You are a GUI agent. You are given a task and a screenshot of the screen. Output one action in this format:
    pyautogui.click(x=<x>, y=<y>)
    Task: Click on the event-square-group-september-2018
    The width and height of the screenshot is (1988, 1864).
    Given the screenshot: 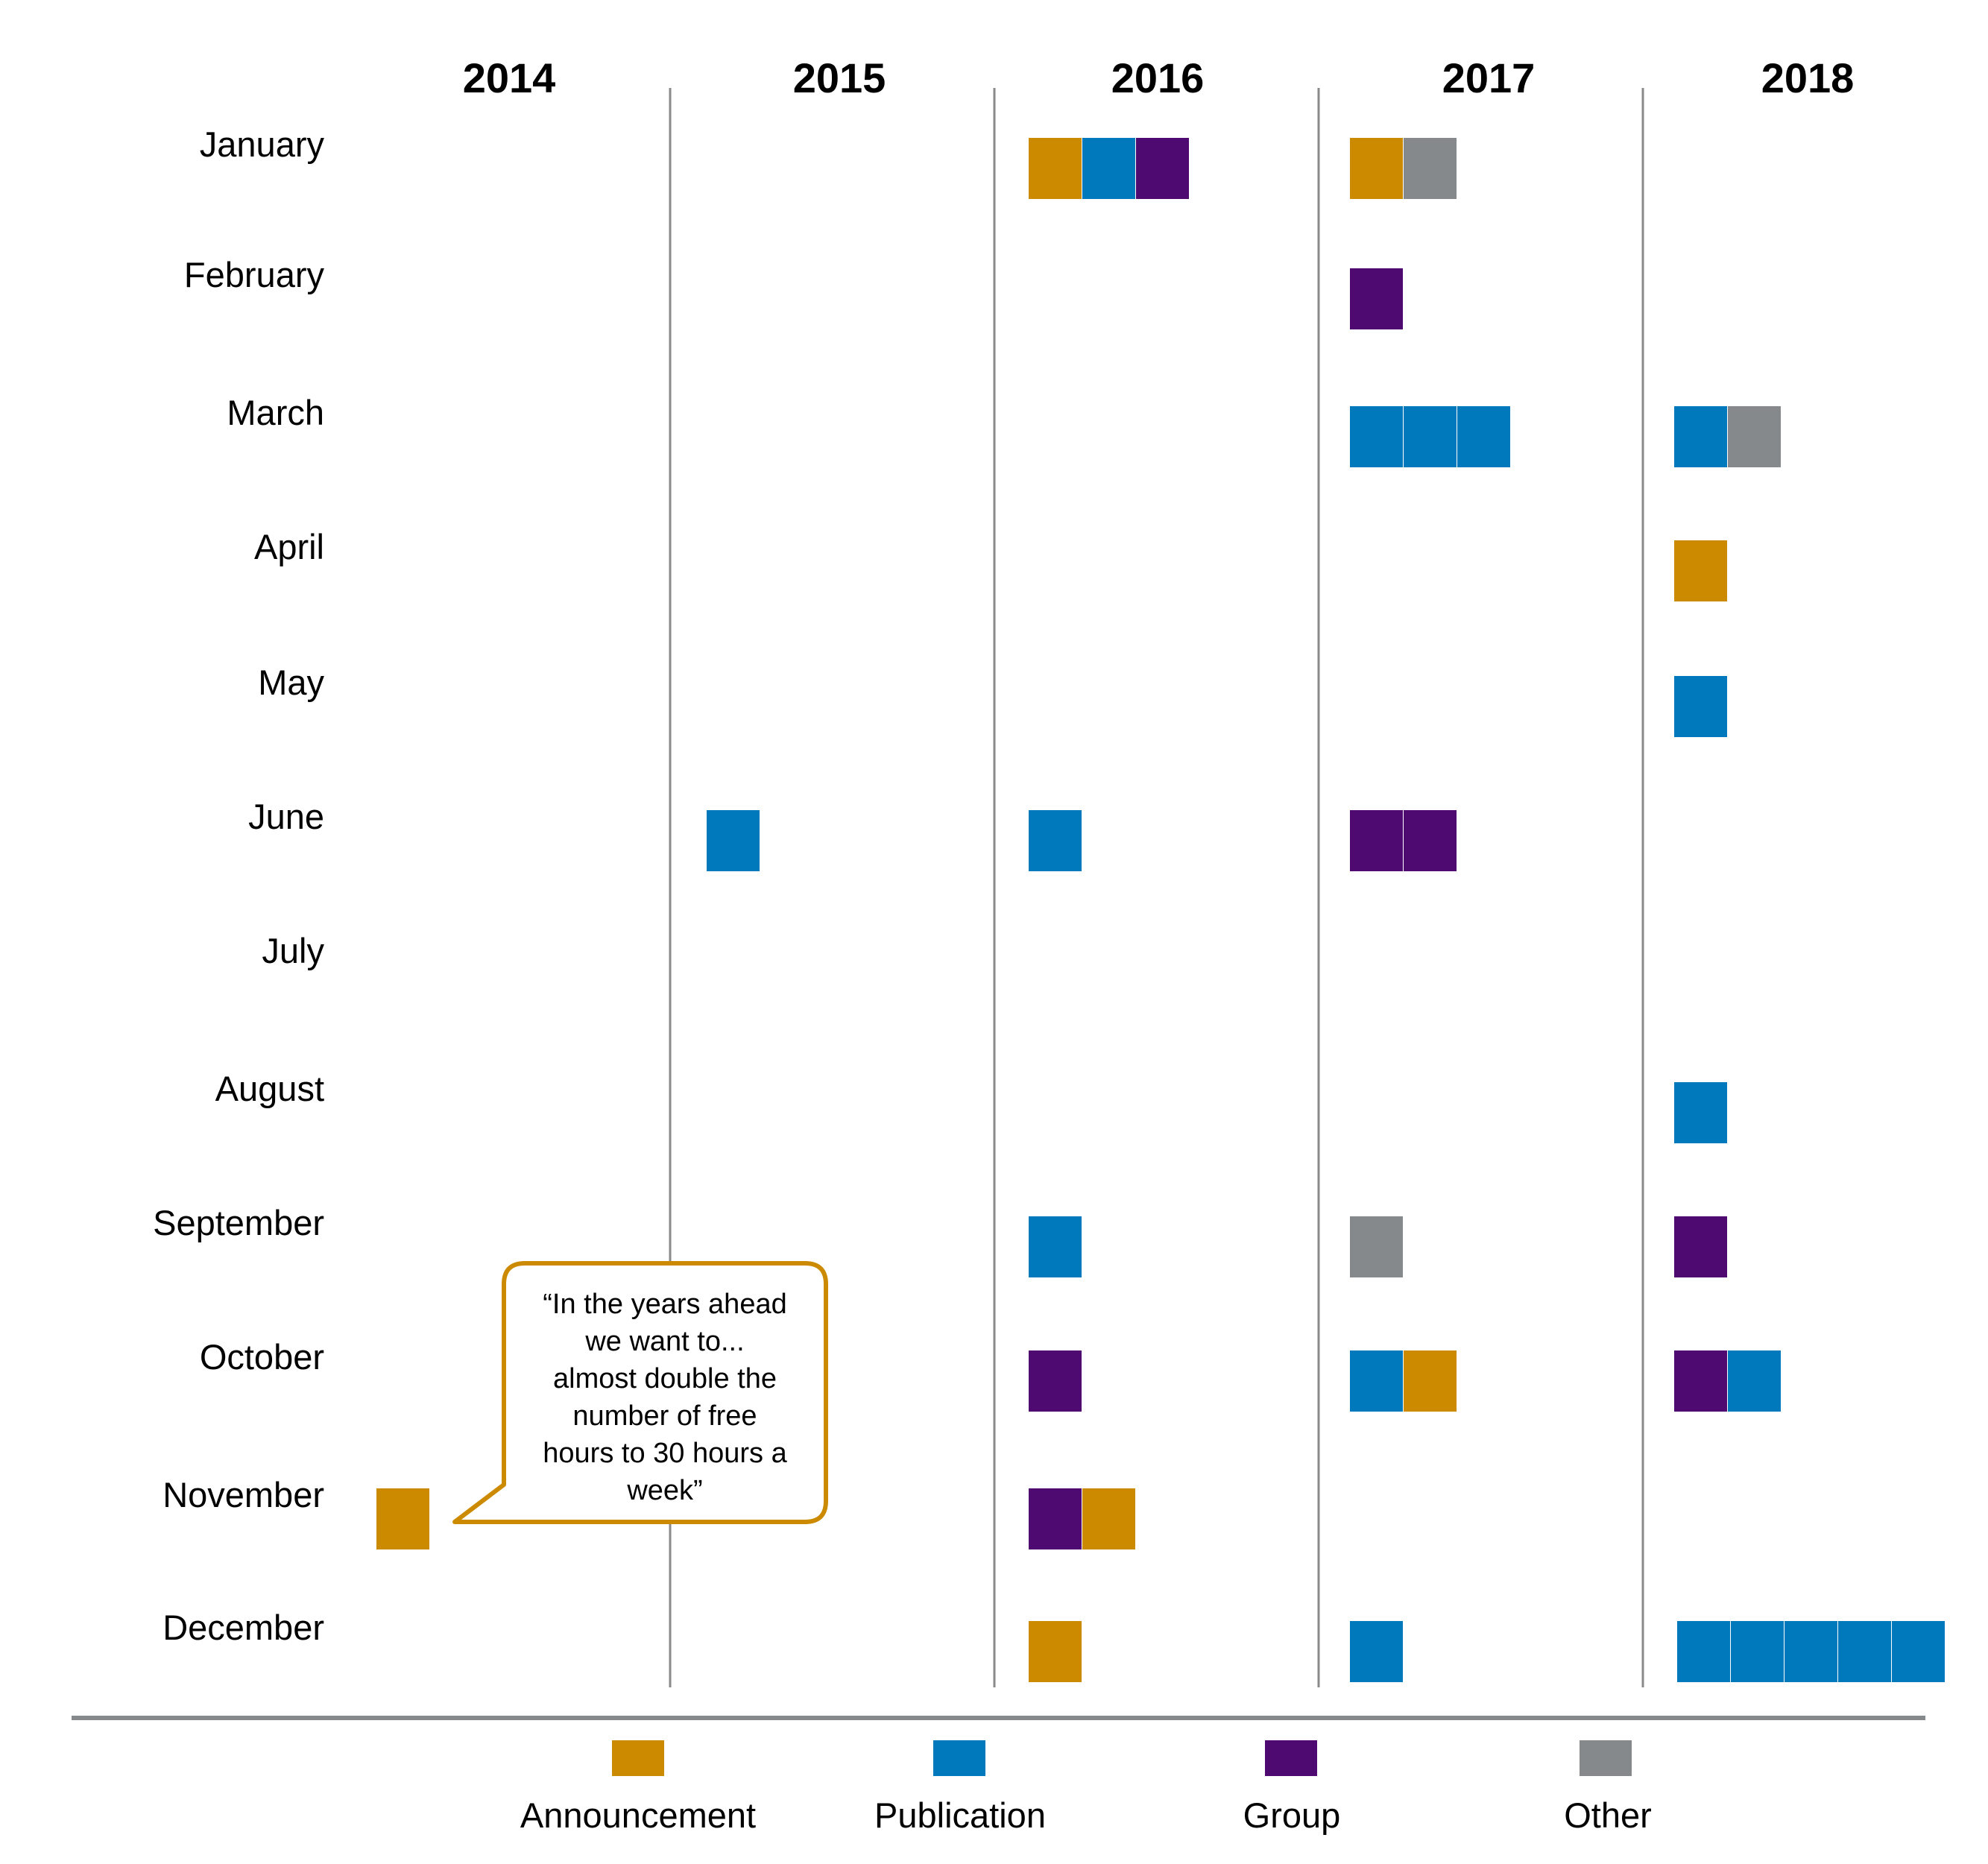 What is the action you would take?
    pyautogui.click(x=1701, y=1246)
    